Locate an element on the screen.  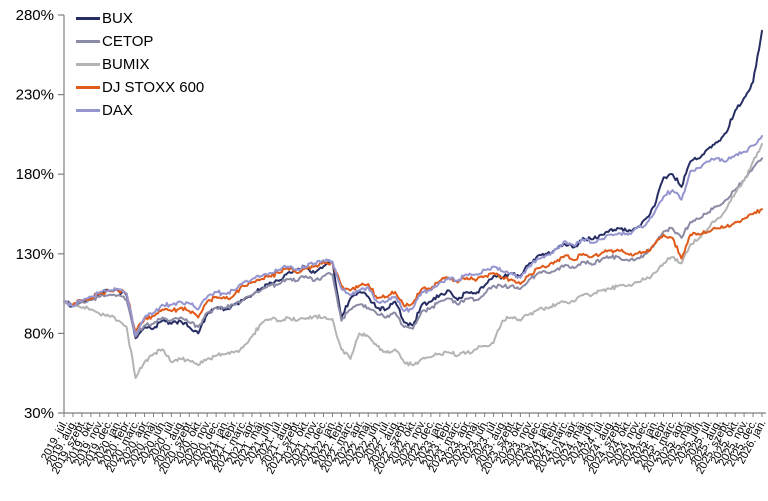
legend-item-bumix: BUMIX is located at coordinates (140, 64).